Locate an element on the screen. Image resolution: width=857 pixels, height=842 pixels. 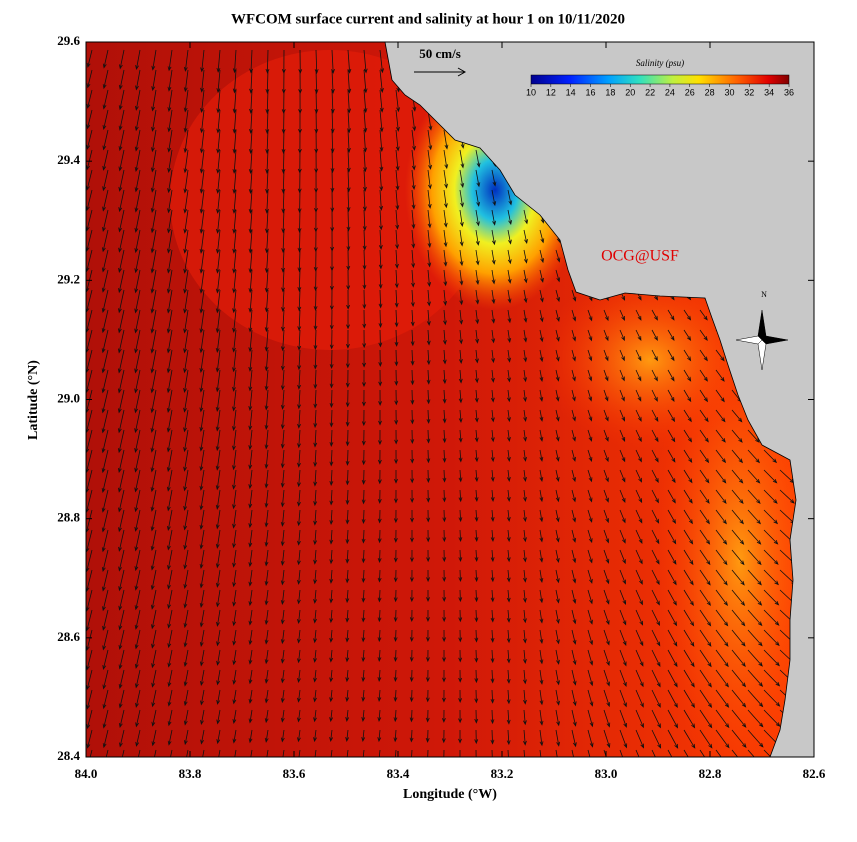
y-tick-label: 29.4 is located at coordinates (68, 159).